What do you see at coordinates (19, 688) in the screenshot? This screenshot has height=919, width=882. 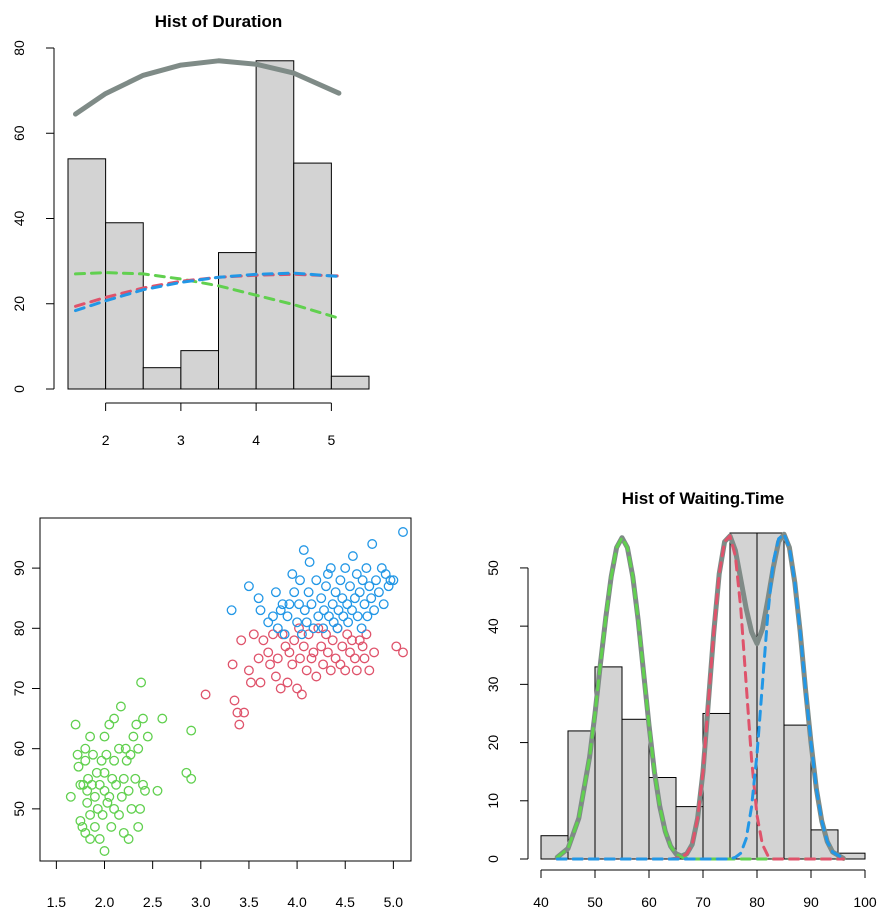 I see `y-tick-label-1-2: 70` at bounding box center [19, 688].